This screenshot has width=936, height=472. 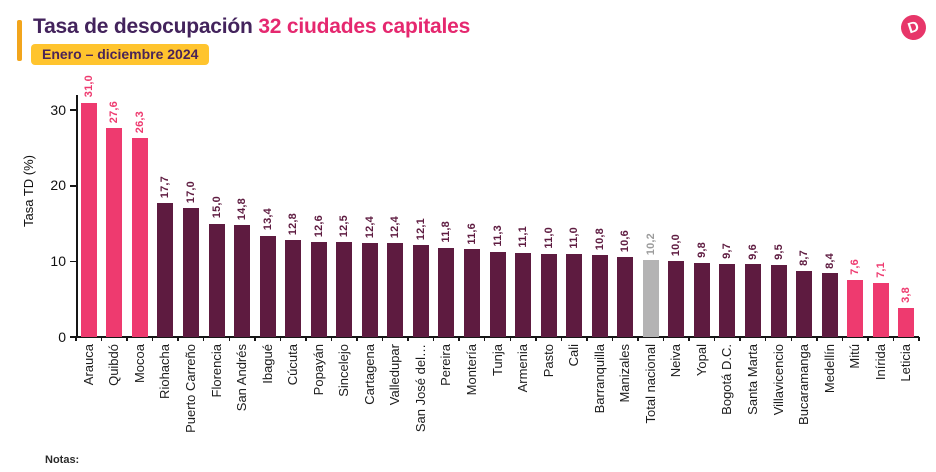 I want to click on period-badge: Enero – diciembre 2024, so click(x=120, y=54).